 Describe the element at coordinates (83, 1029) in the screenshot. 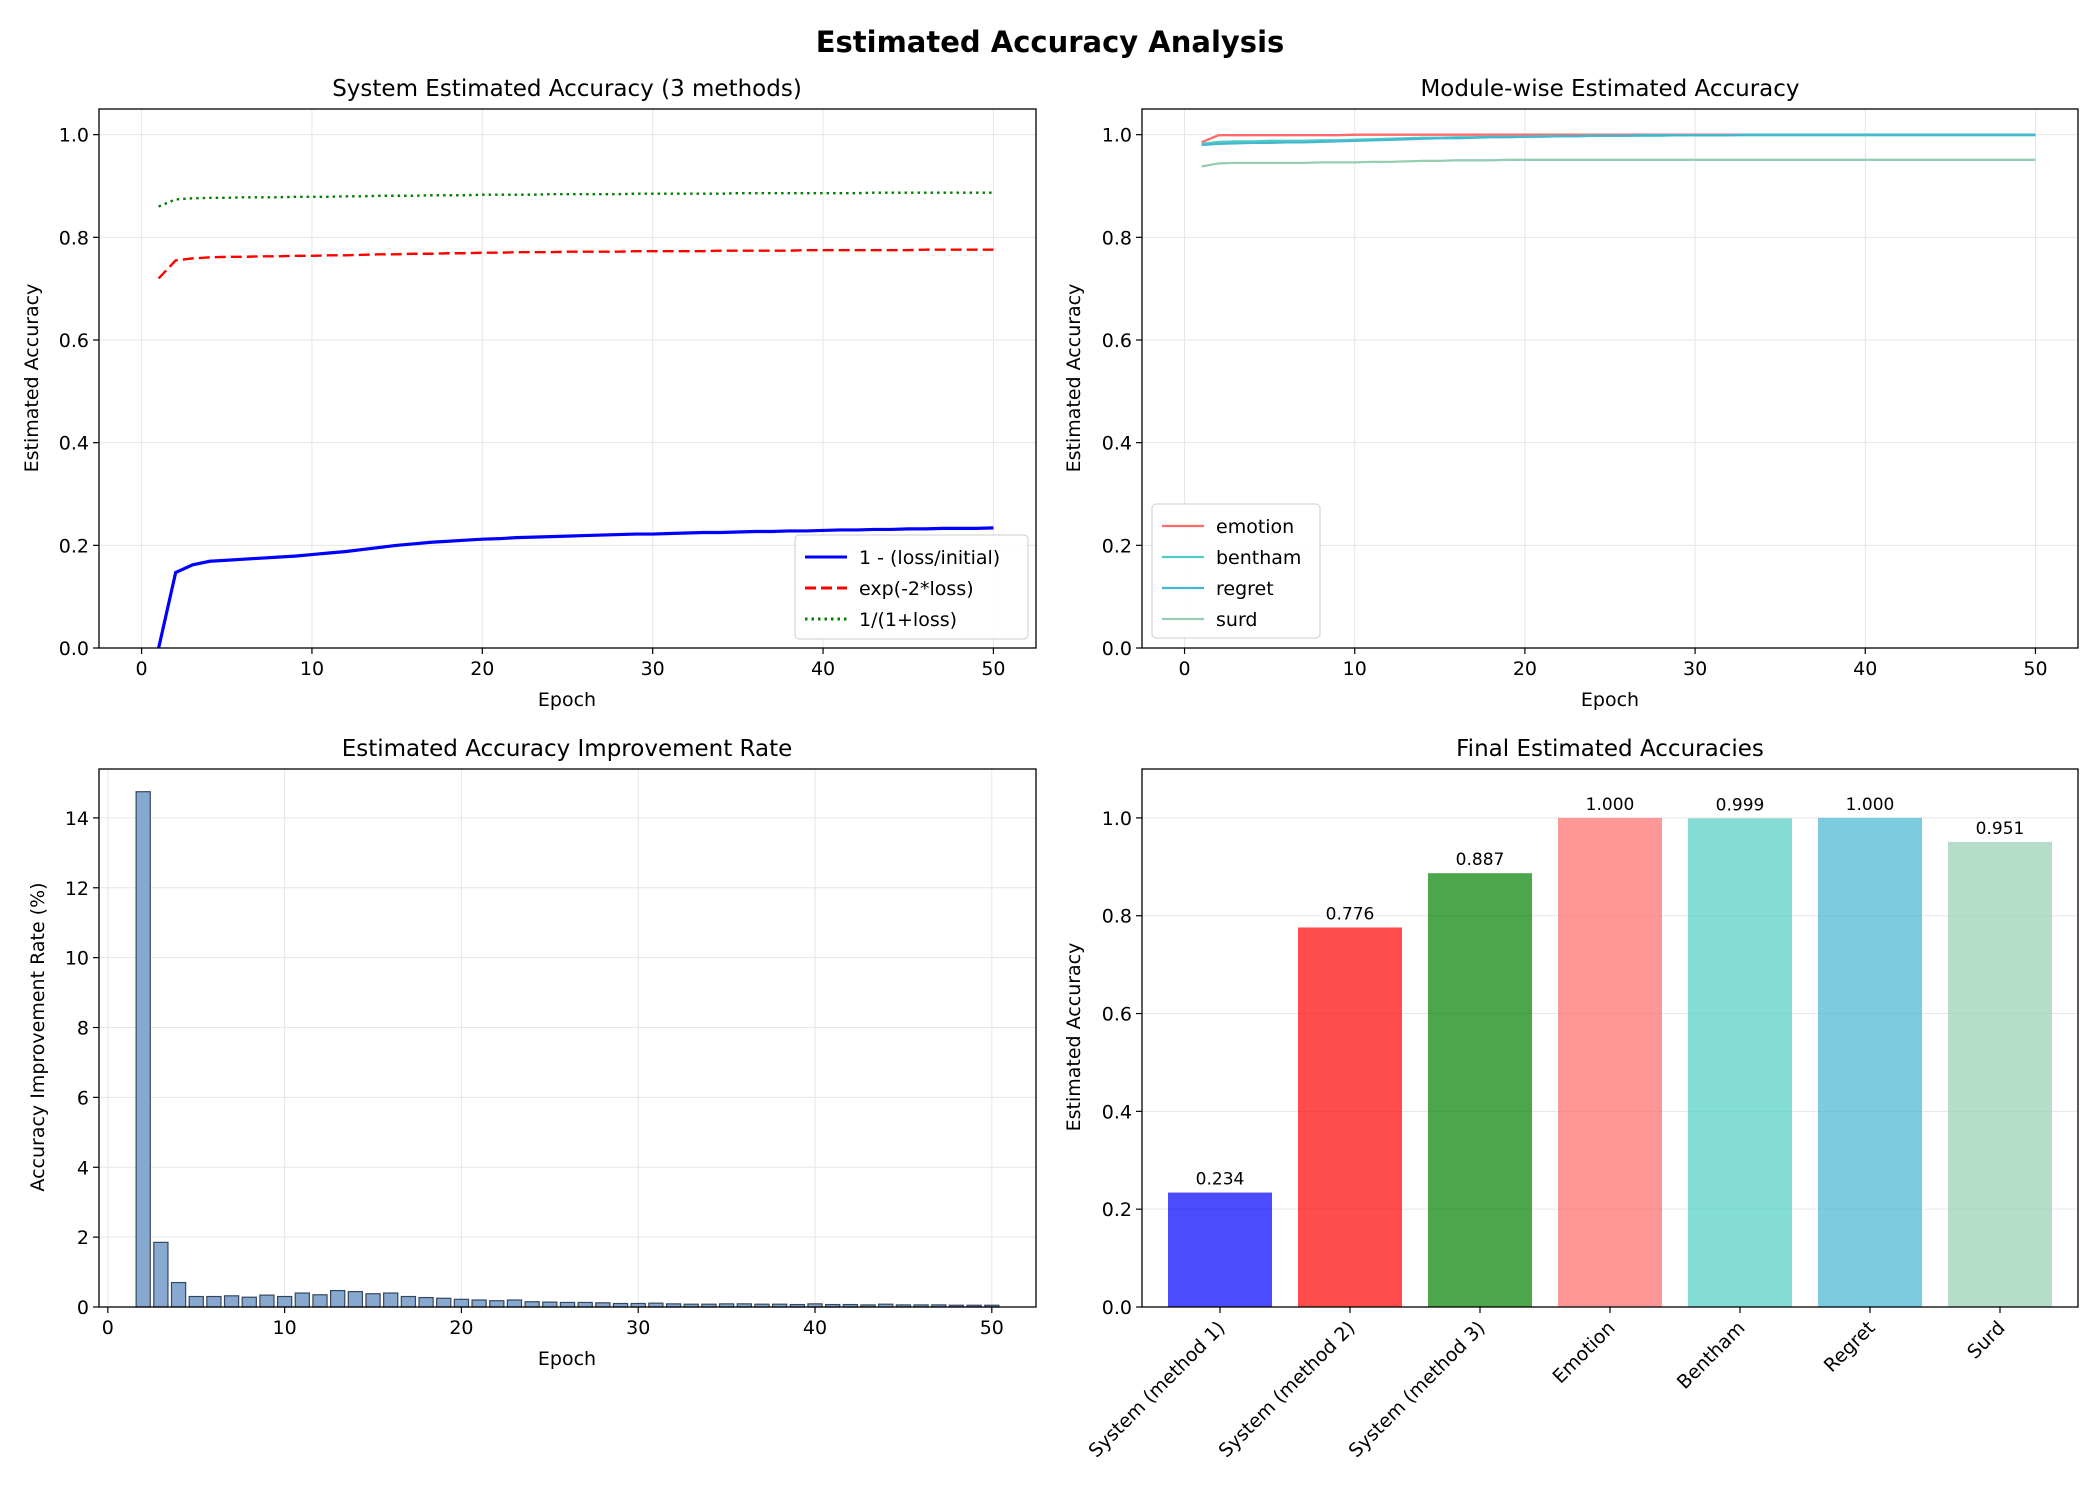

I see `y-tick-label: 8` at that location.